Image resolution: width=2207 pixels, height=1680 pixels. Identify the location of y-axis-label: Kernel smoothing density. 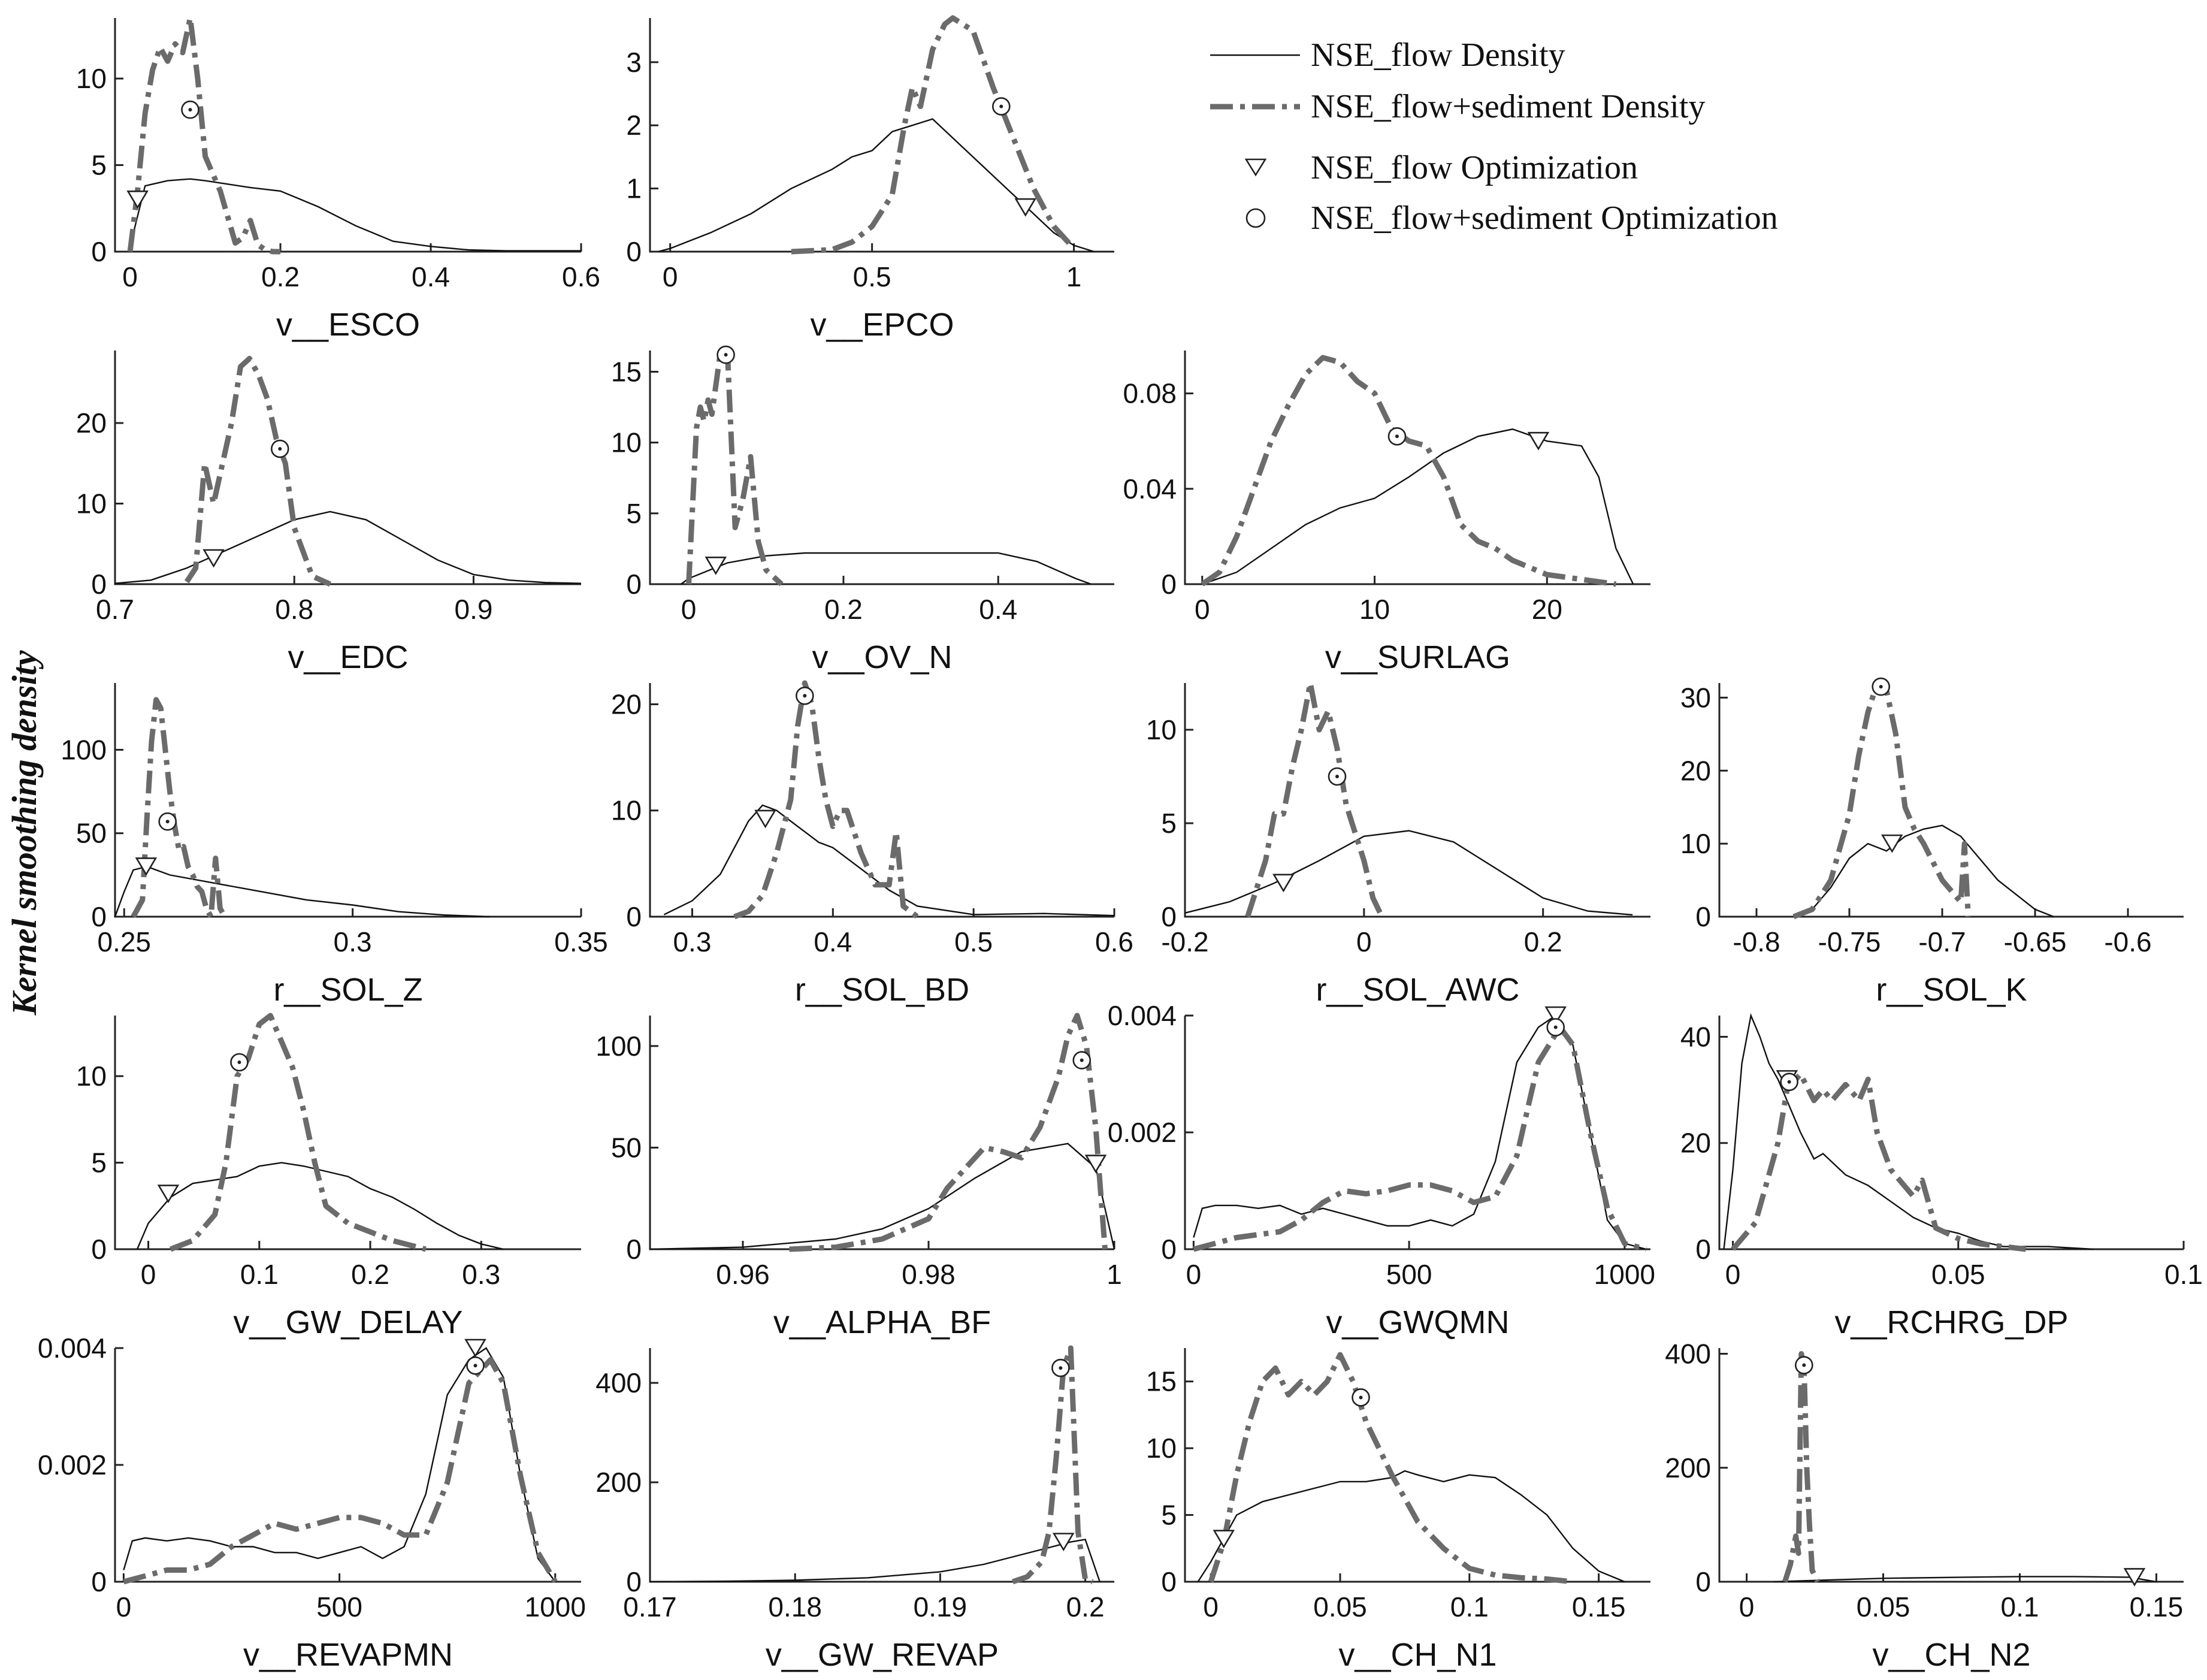
(25, 833).